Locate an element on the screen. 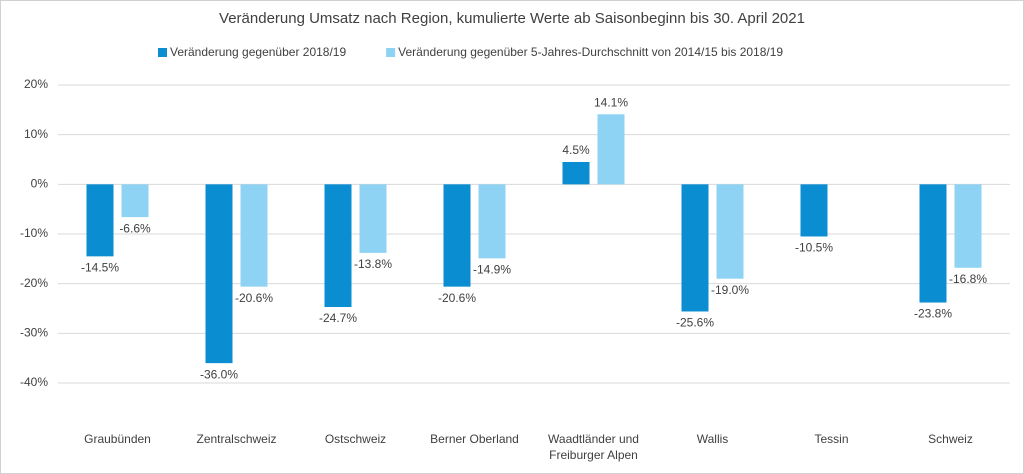 The width and height of the screenshot is (1024, 474). x-tick-label: Ostschweiz is located at coordinates (355, 439).